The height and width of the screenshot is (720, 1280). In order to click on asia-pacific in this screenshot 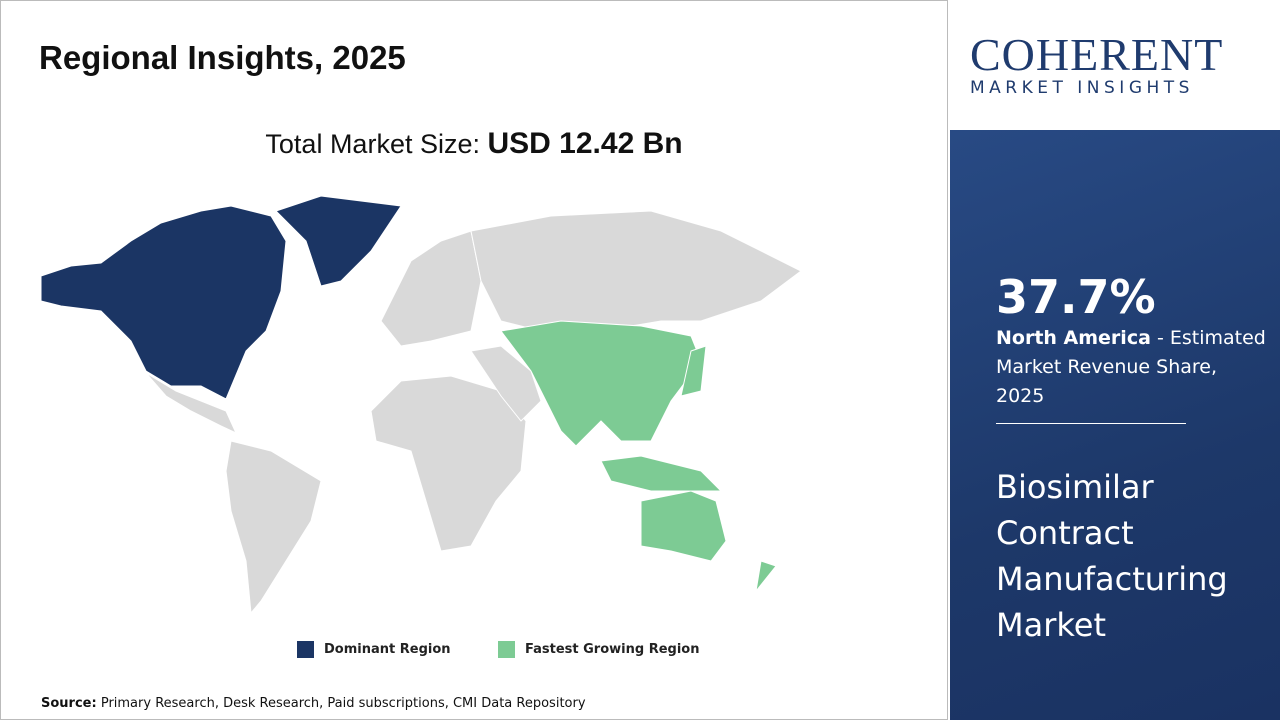, I will do `click(601, 383)`.